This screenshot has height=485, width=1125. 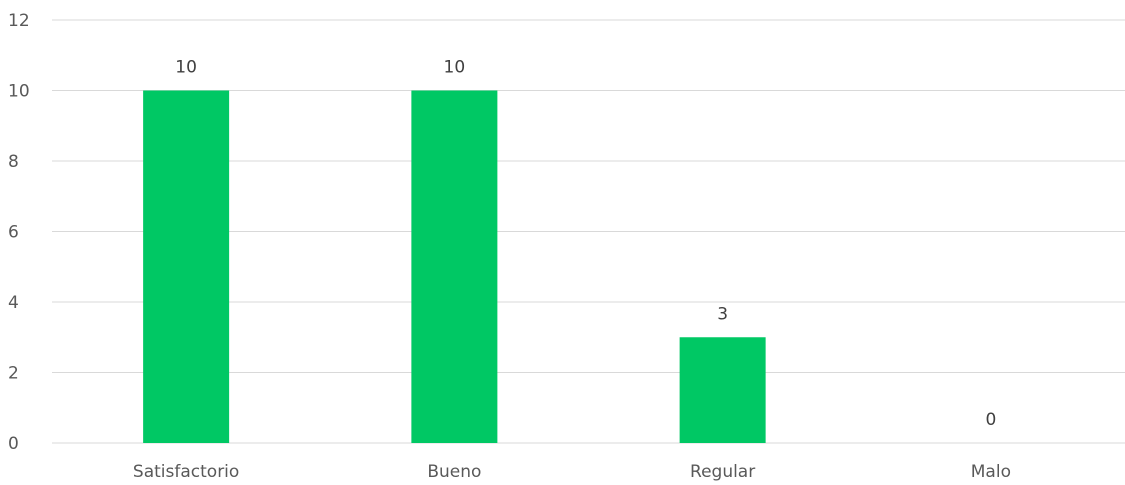 I want to click on category-label: Satisfactorio, so click(x=186, y=472).